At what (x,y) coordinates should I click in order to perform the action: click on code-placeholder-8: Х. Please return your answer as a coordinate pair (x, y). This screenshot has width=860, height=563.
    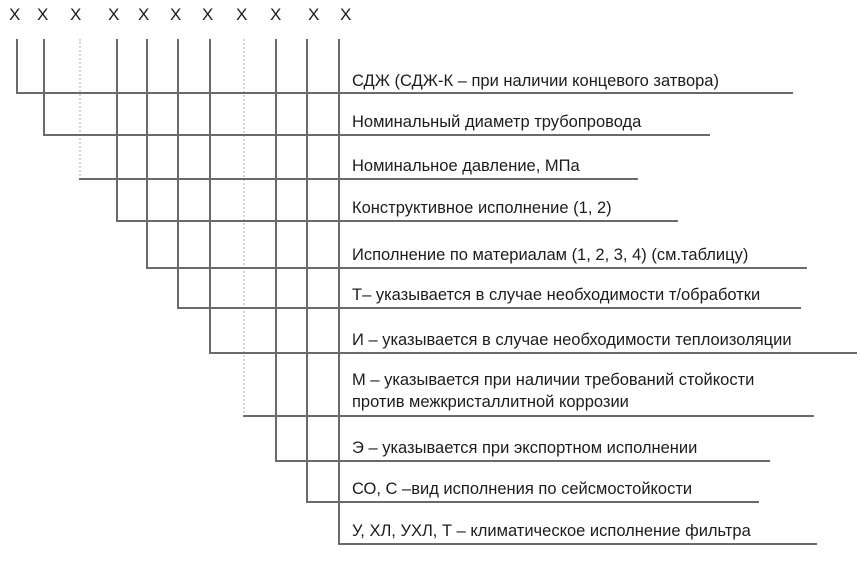
    Looking at the image, I should click on (242, 14).